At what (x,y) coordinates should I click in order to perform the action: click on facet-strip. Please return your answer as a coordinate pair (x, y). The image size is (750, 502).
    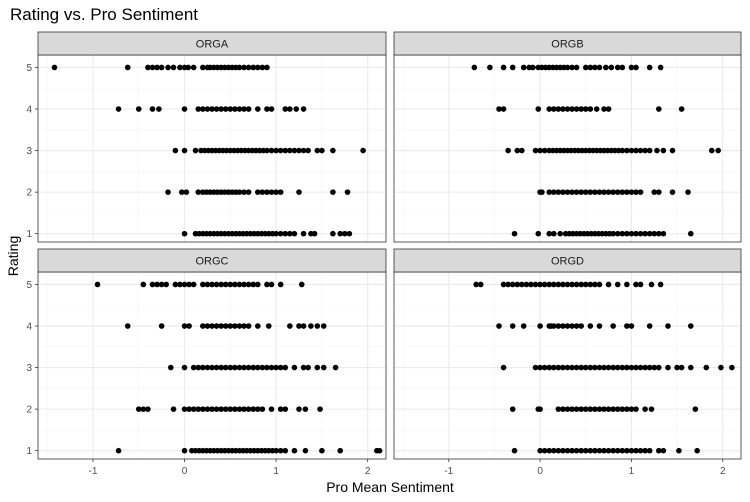
    Looking at the image, I should click on (212, 43).